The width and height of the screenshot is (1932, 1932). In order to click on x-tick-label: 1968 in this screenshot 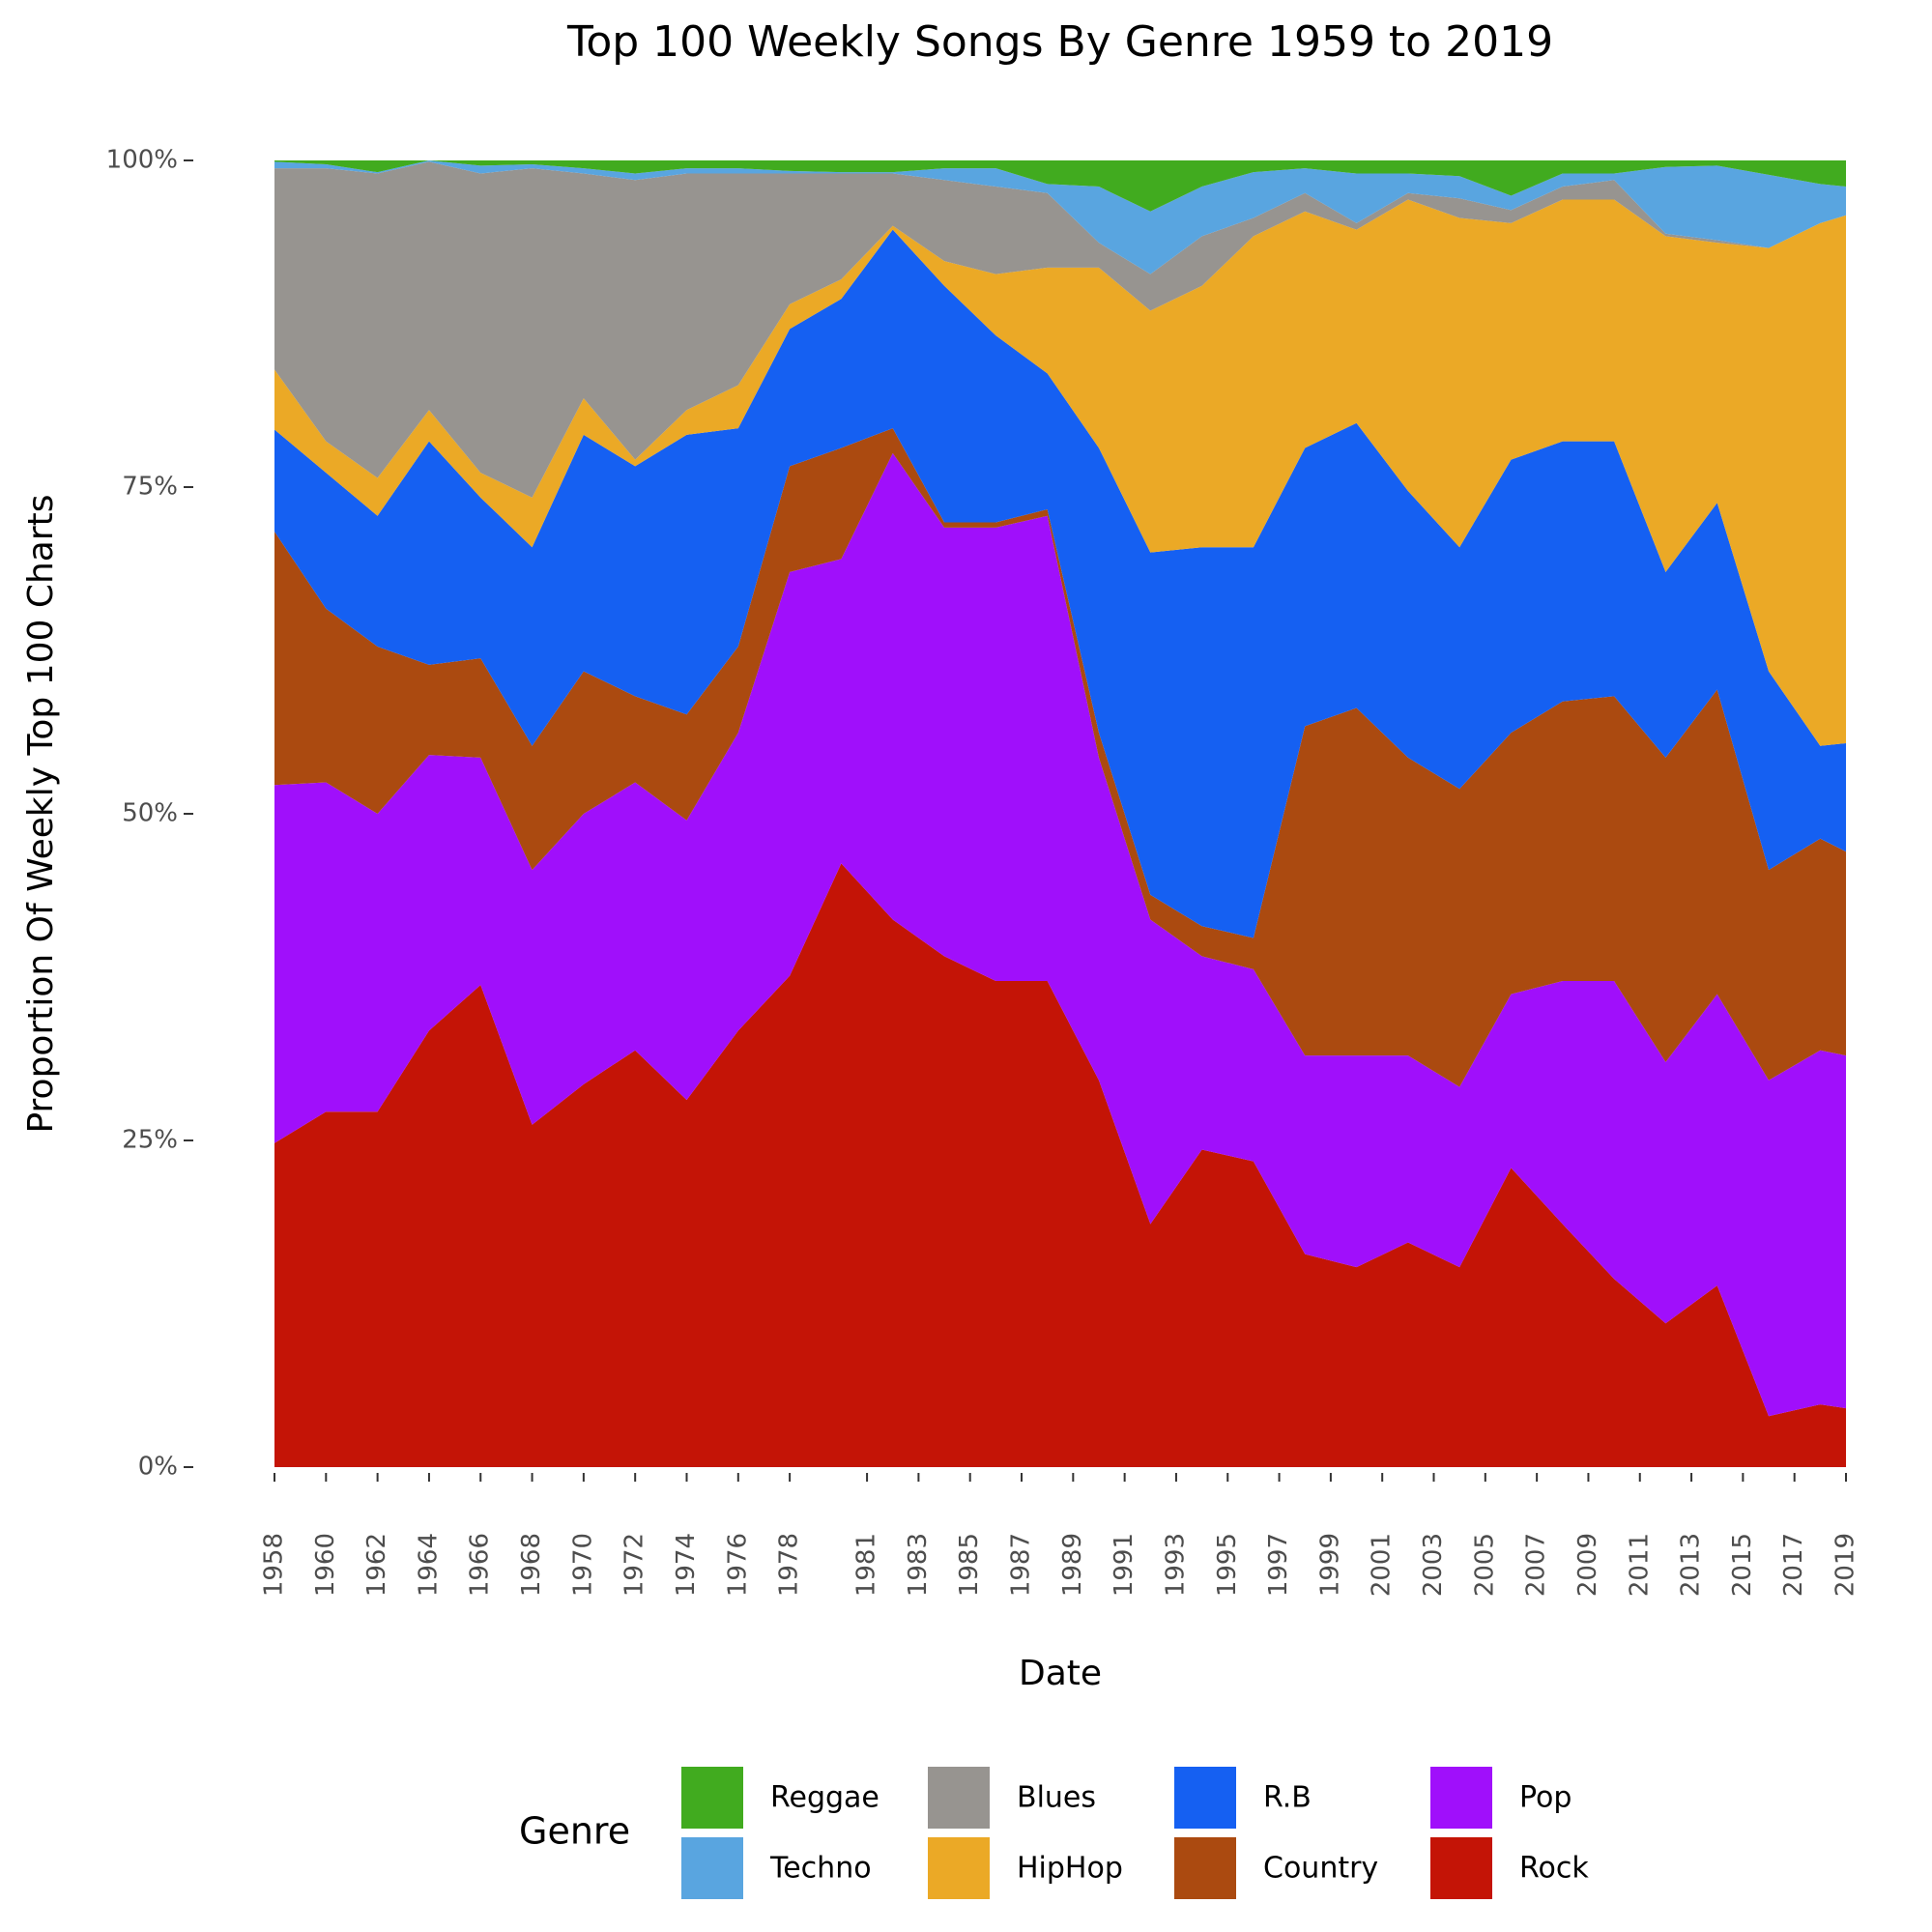, I will do `click(531, 1565)`.